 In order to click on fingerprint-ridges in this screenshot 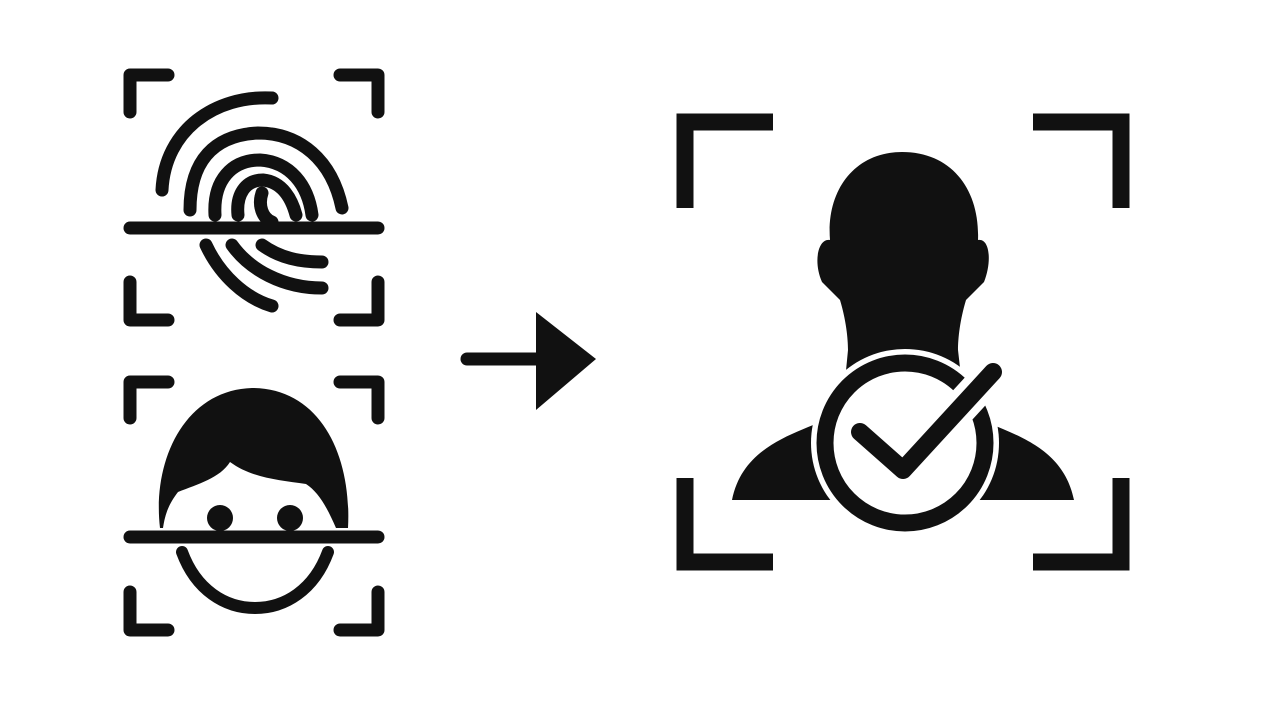, I will do `click(252, 202)`.